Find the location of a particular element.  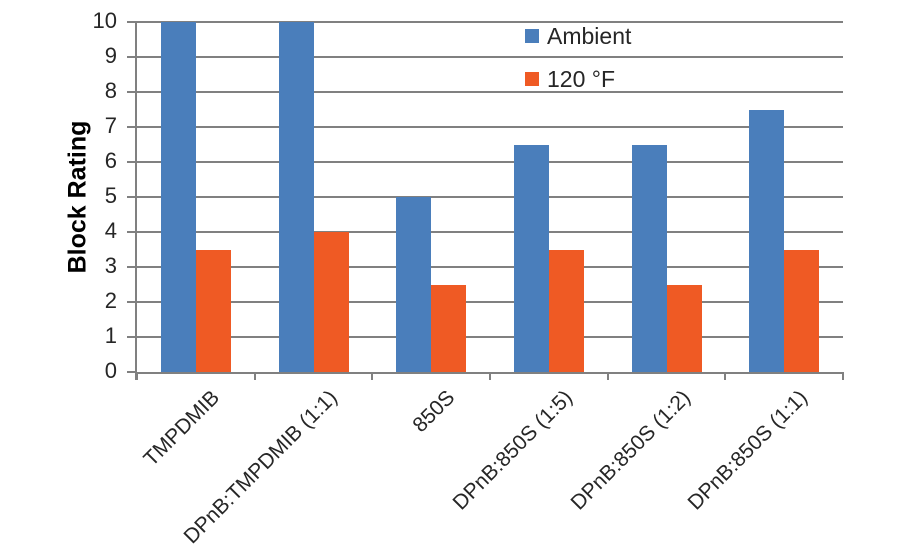

y-tick-label: 7 is located at coordinates (110, 125).